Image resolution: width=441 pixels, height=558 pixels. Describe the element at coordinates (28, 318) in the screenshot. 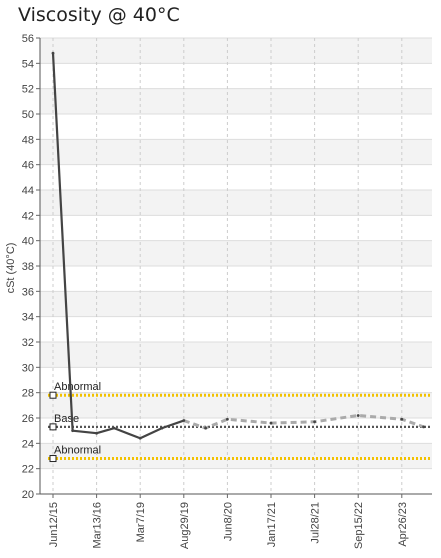

I see `y-tick-label: 34` at that location.